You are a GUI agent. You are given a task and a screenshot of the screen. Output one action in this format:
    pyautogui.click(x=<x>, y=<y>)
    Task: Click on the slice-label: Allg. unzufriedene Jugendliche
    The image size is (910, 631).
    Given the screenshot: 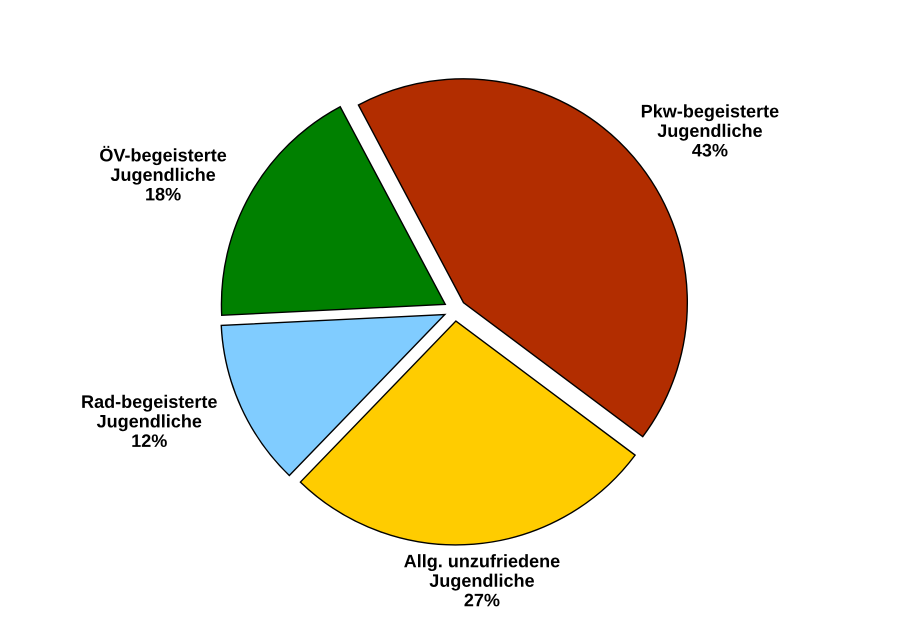 What is the action you would take?
    pyautogui.click(x=482, y=572)
    